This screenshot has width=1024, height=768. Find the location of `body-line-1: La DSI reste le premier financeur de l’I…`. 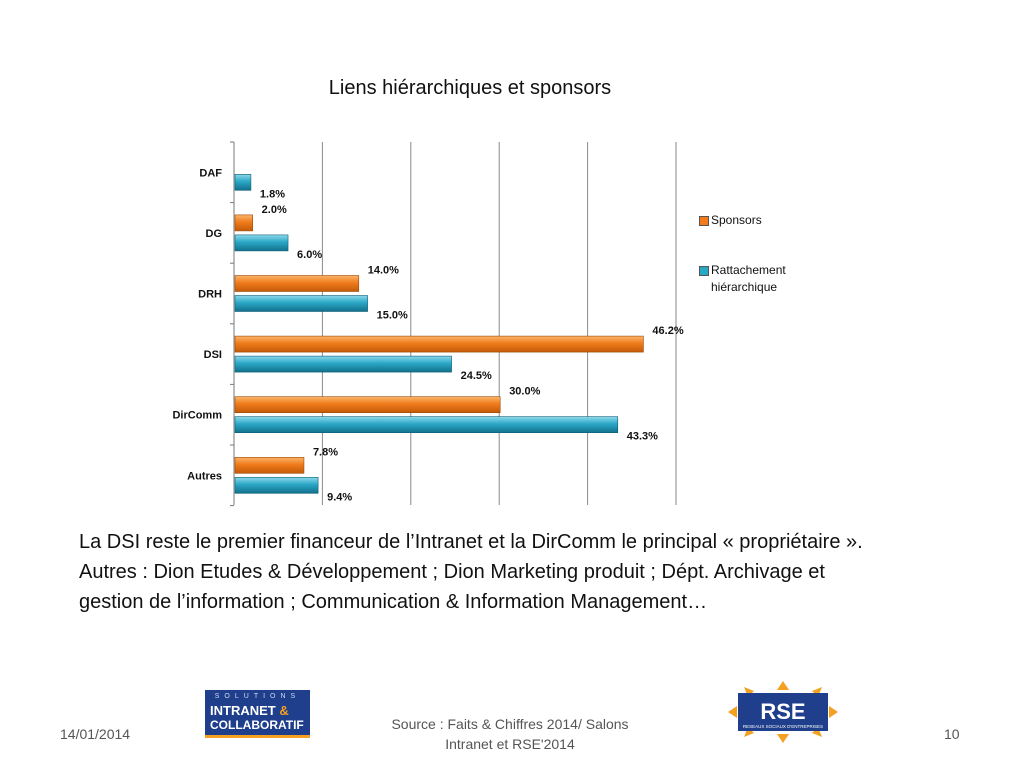

body-line-1: La DSI reste le premier financeur de l’I… is located at coordinates (471, 542).